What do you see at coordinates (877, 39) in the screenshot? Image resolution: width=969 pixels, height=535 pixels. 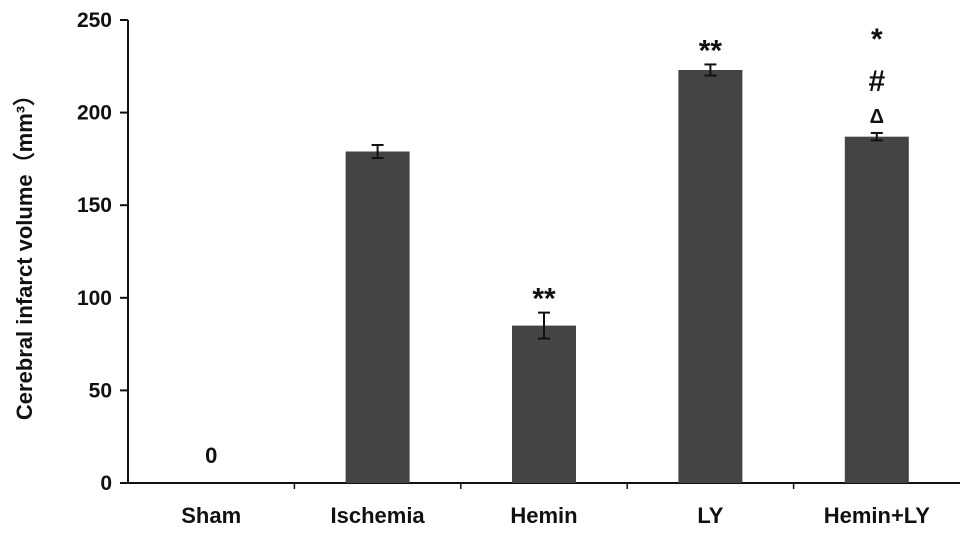 I see `significance-marker: *` at bounding box center [877, 39].